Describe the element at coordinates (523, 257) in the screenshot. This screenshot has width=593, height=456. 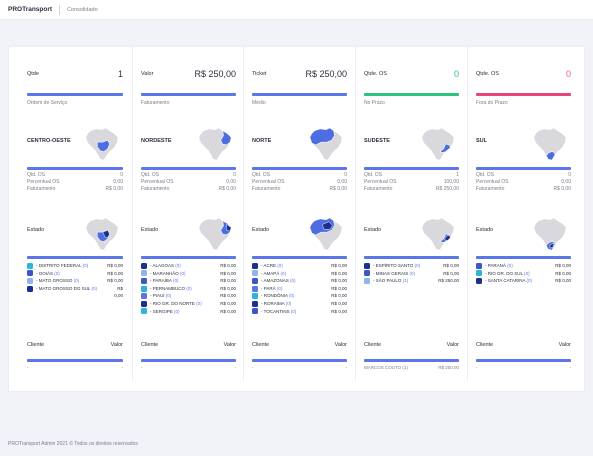
I see `state-progress-bar` at that location.